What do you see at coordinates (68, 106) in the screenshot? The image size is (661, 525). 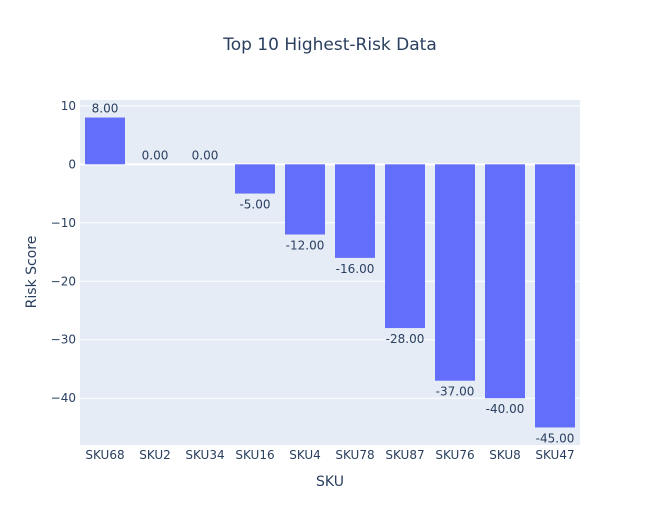 I see `y-tick-label: 10` at bounding box center [68, 106].